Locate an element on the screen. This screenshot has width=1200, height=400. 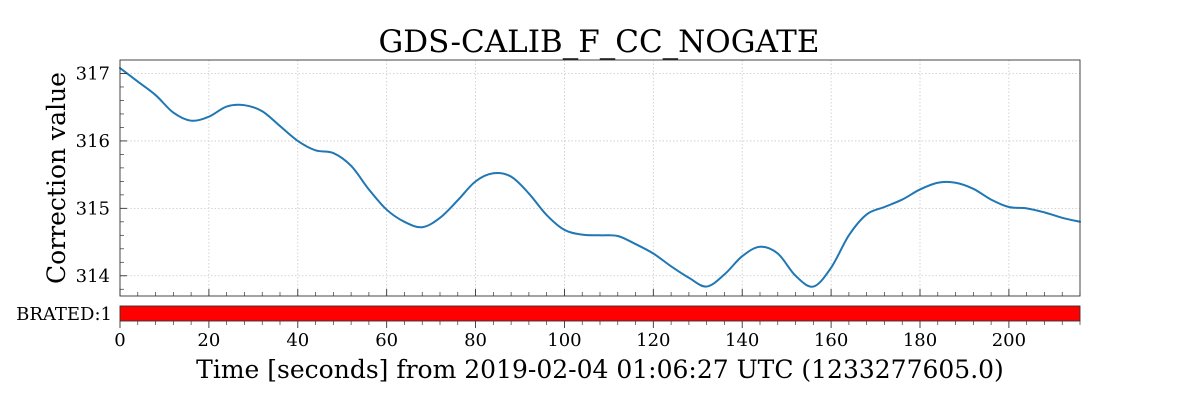
state-axes: BRATED:1 0 20 40 60 80 100 120 140 160 180 200 is located at coordinates (548, 327).